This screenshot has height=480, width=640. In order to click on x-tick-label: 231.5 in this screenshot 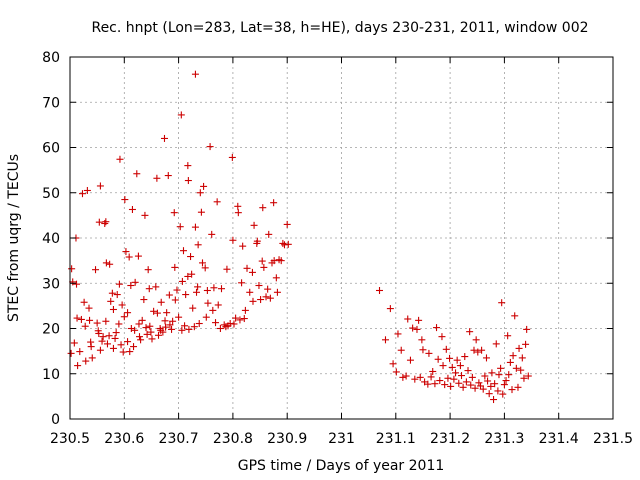, I will do `click(613, 439)`.